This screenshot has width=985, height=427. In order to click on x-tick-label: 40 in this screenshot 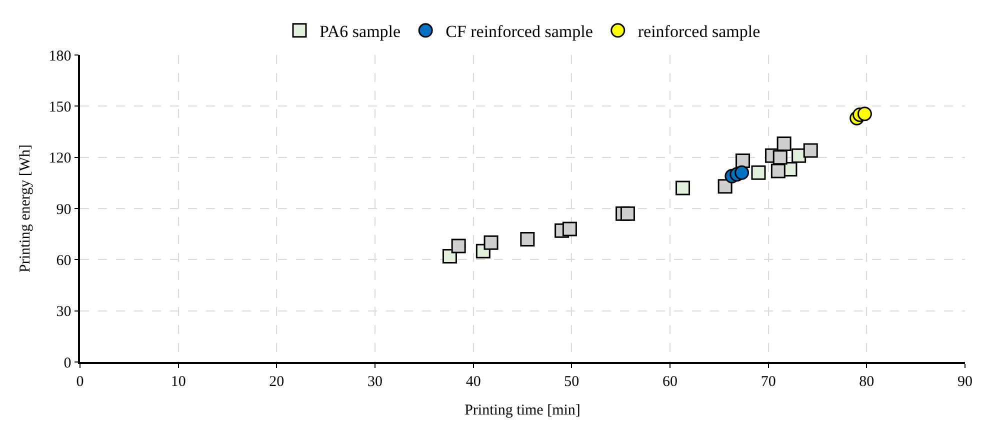, I will do `click(473, 382)`.